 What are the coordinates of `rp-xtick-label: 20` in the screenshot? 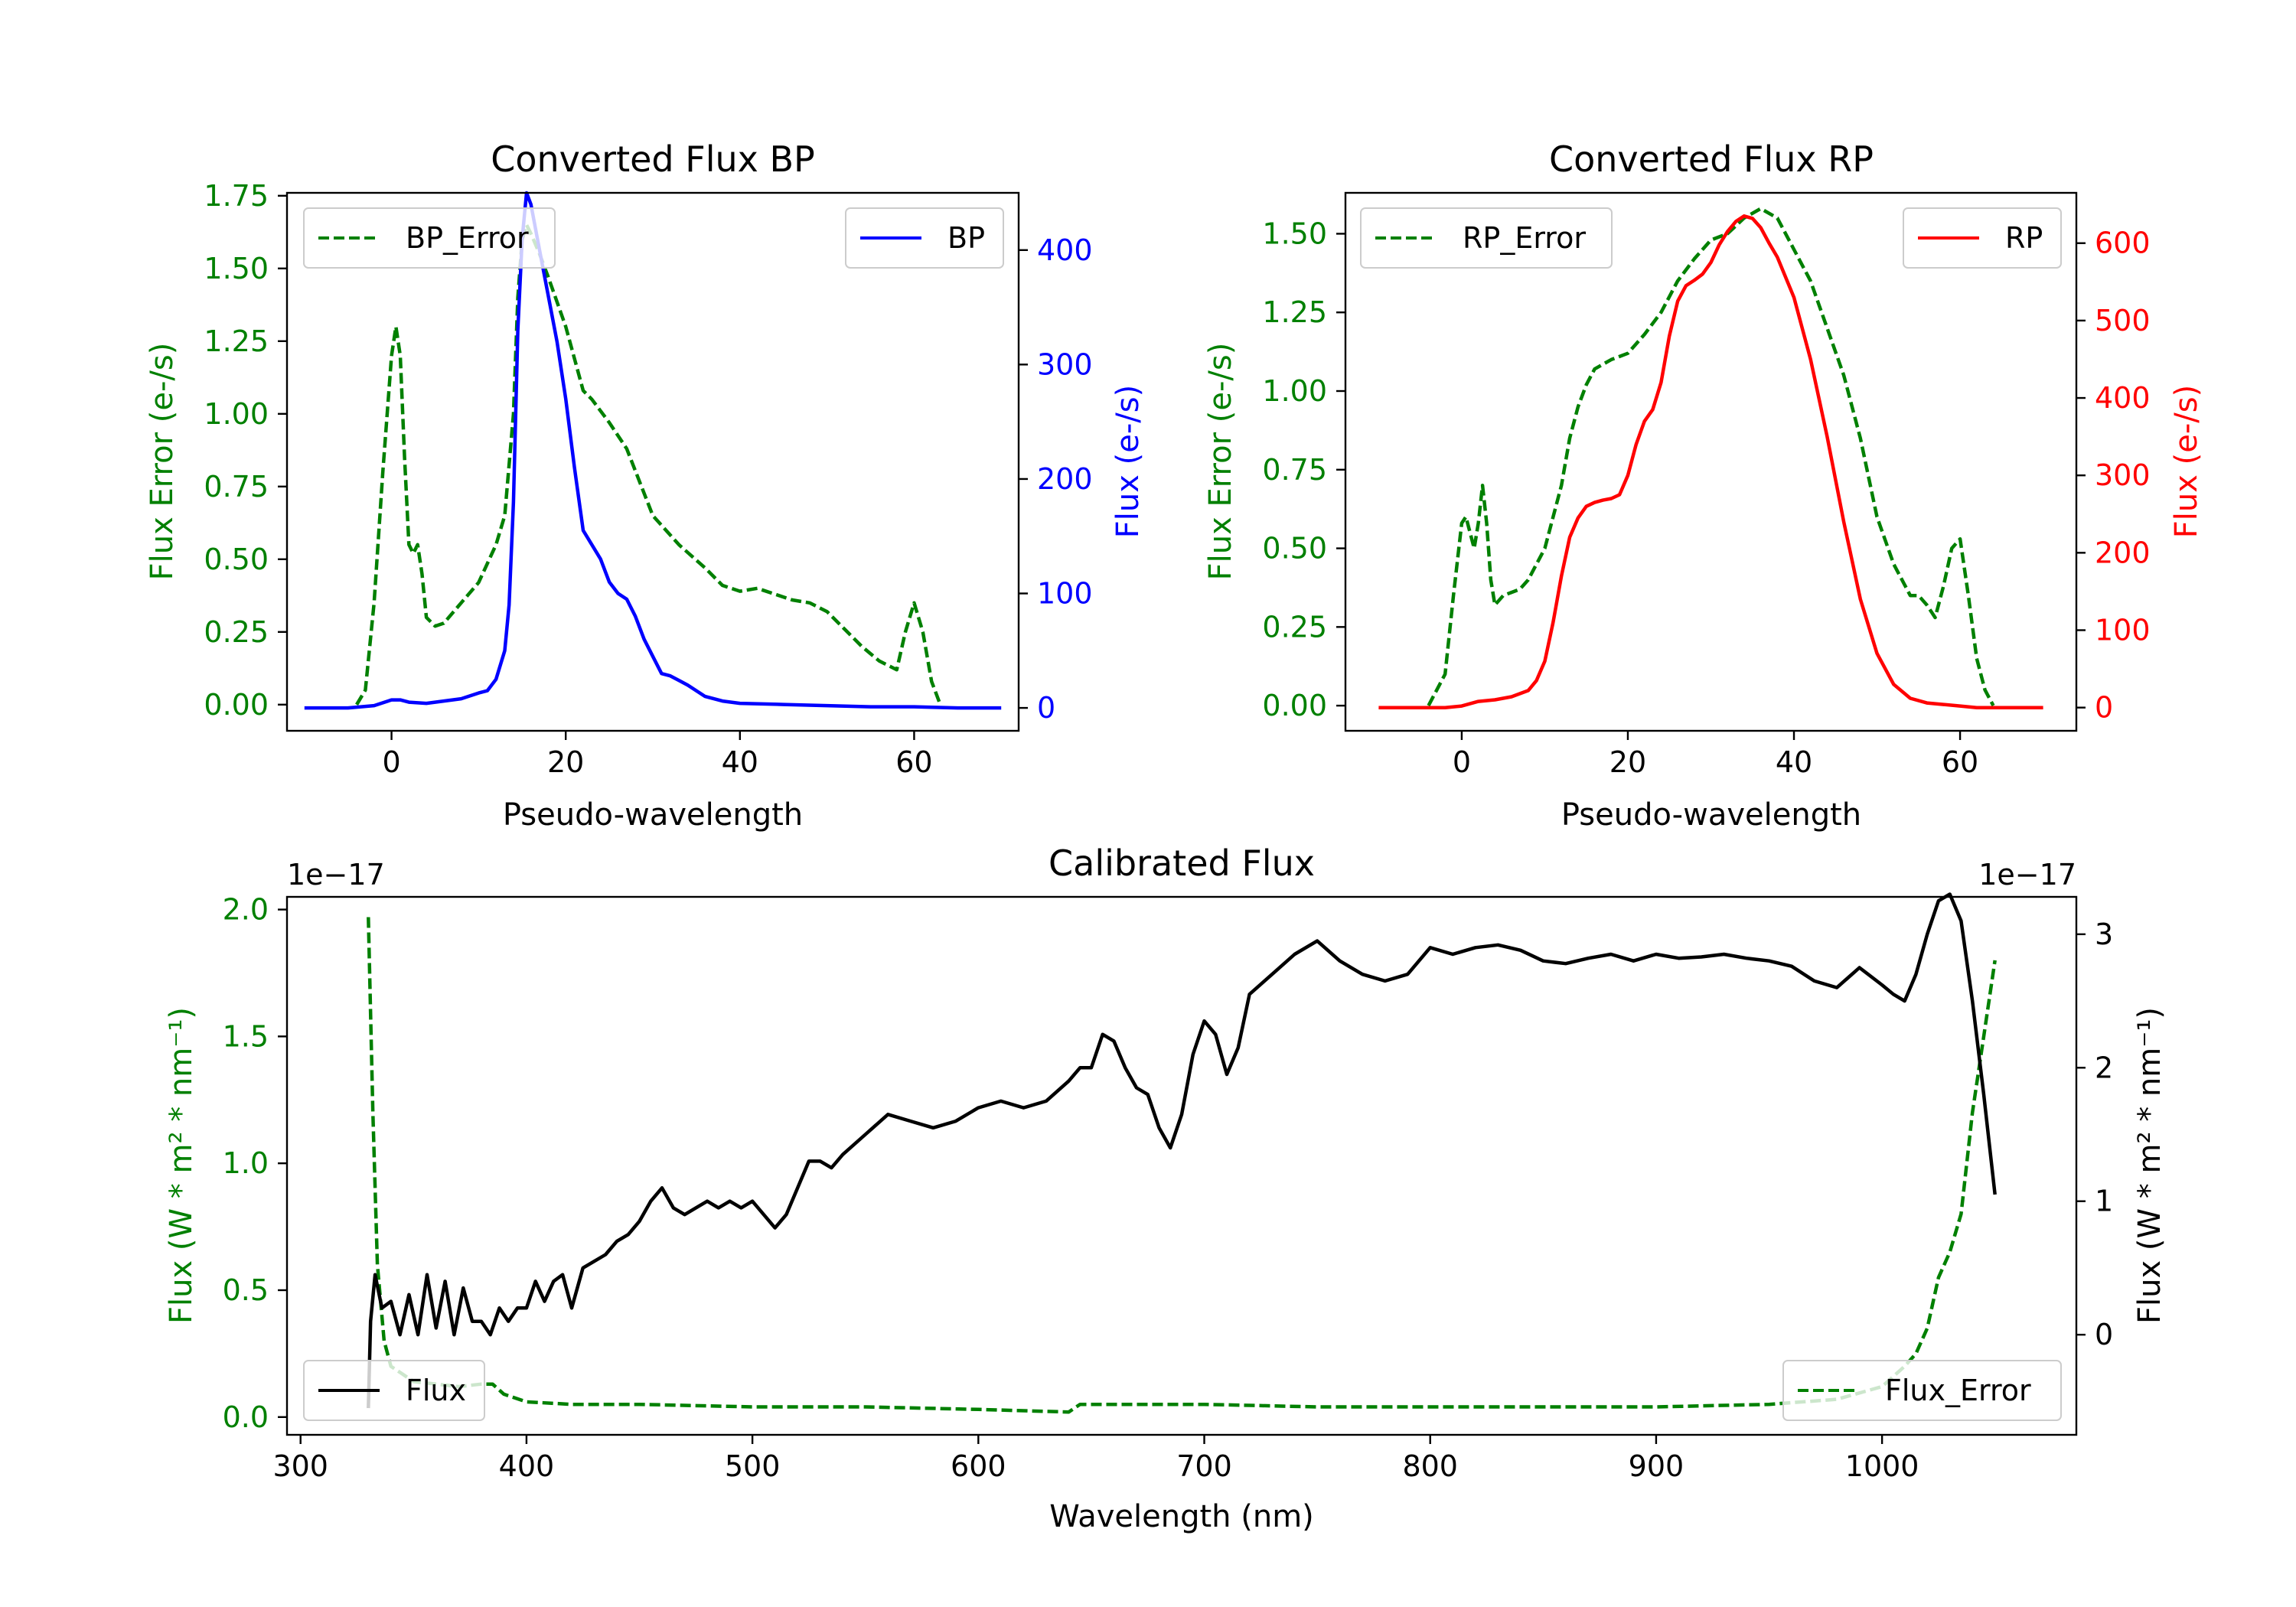 It's located at (1627, 762).